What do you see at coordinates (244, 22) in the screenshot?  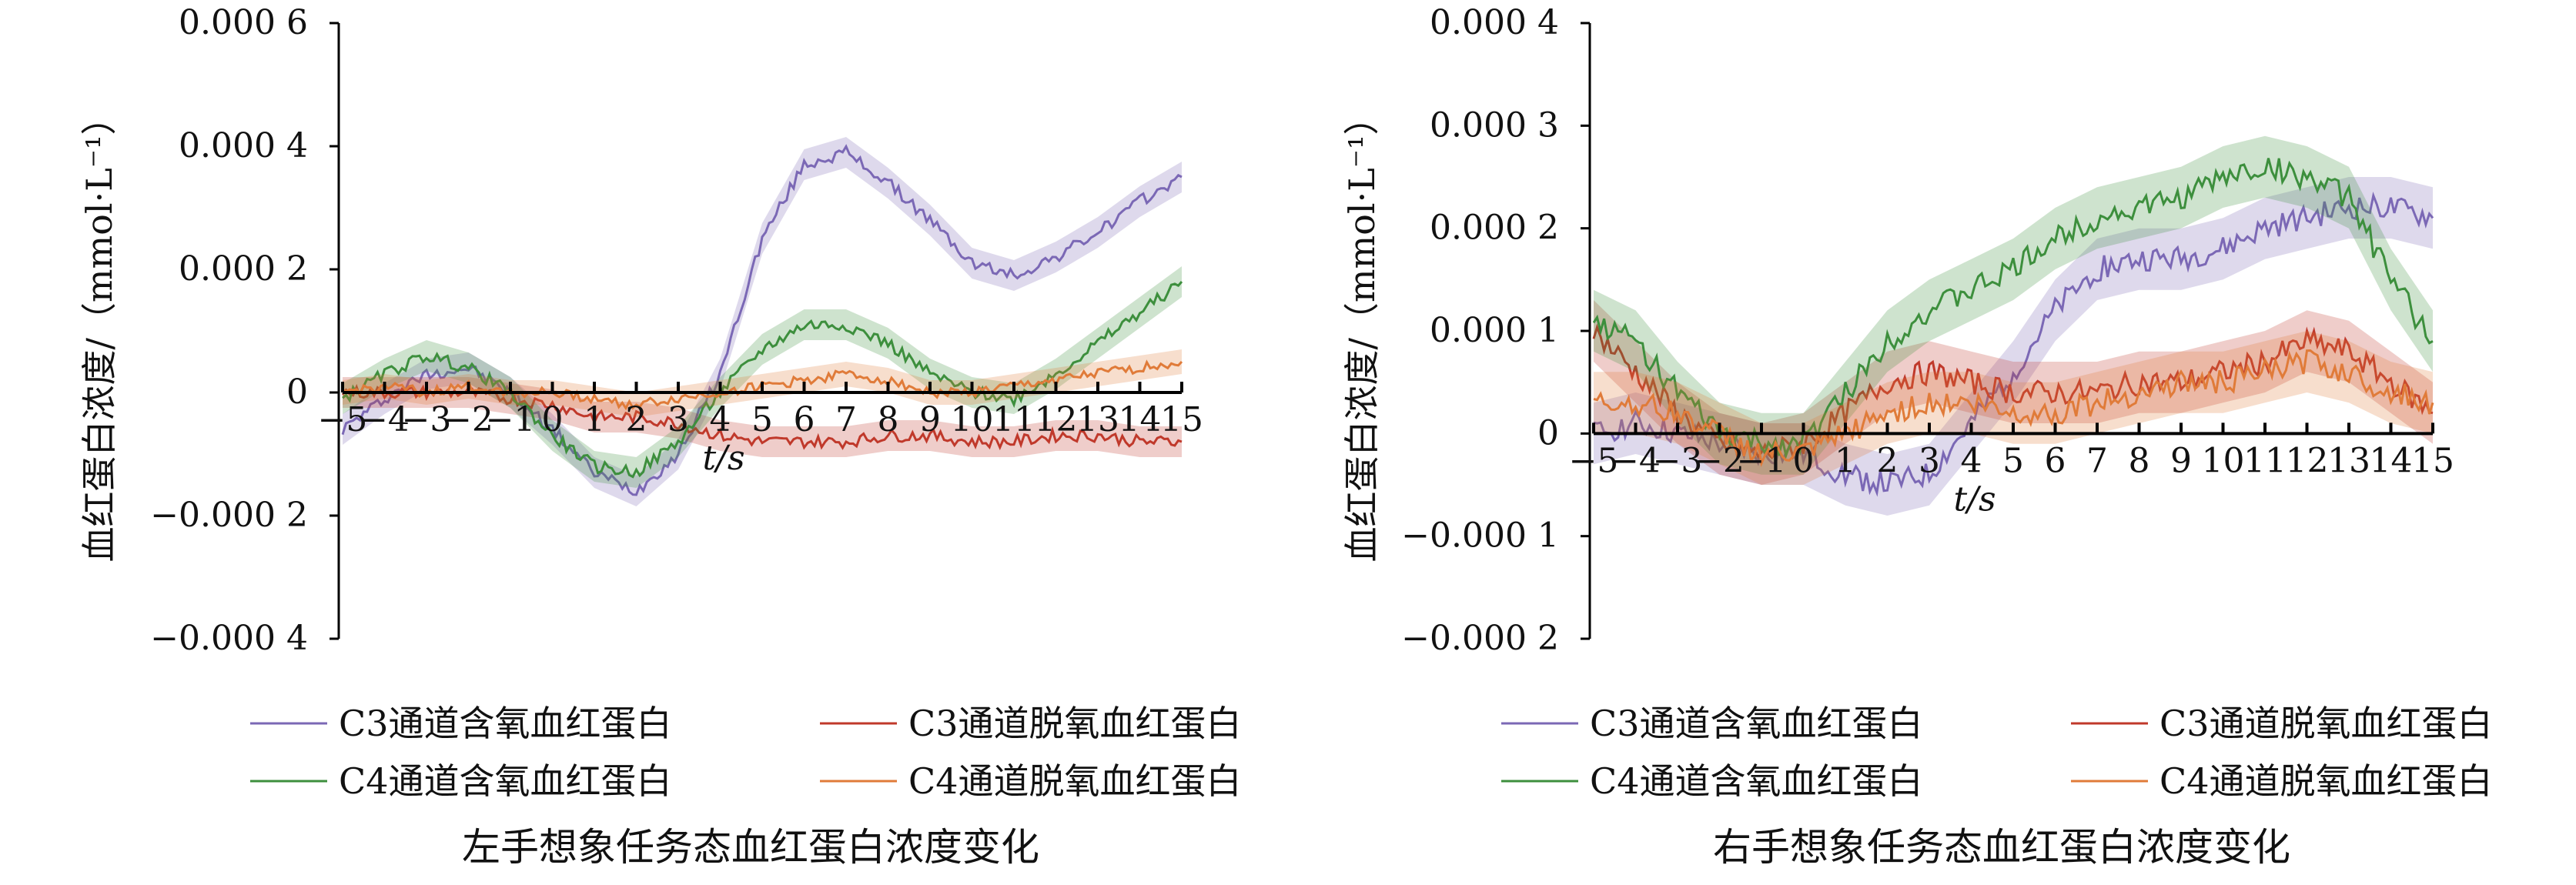 I see `y-tick-label: 0.000 6` at bounding box center [244, 22].